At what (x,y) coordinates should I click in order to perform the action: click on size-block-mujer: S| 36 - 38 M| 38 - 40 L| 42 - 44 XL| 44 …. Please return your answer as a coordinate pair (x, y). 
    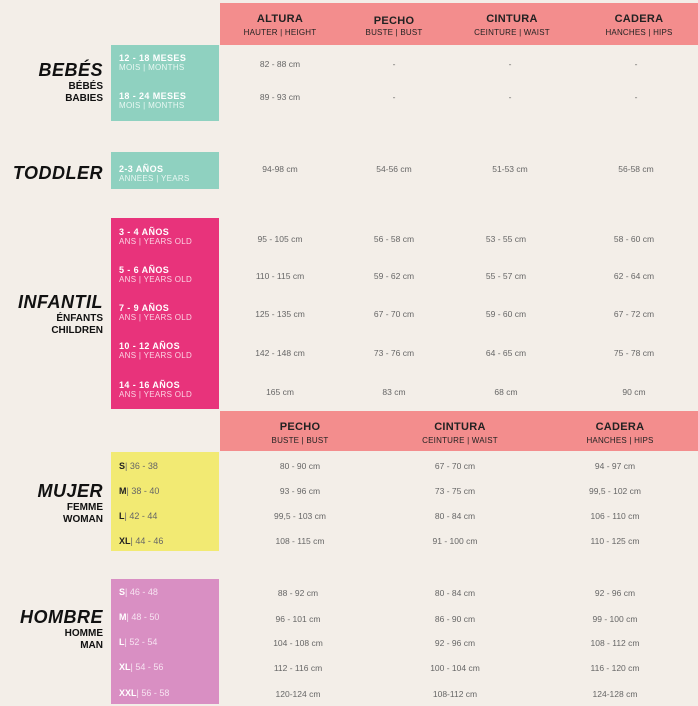
    Looking at the image, I should click on (165, 501).